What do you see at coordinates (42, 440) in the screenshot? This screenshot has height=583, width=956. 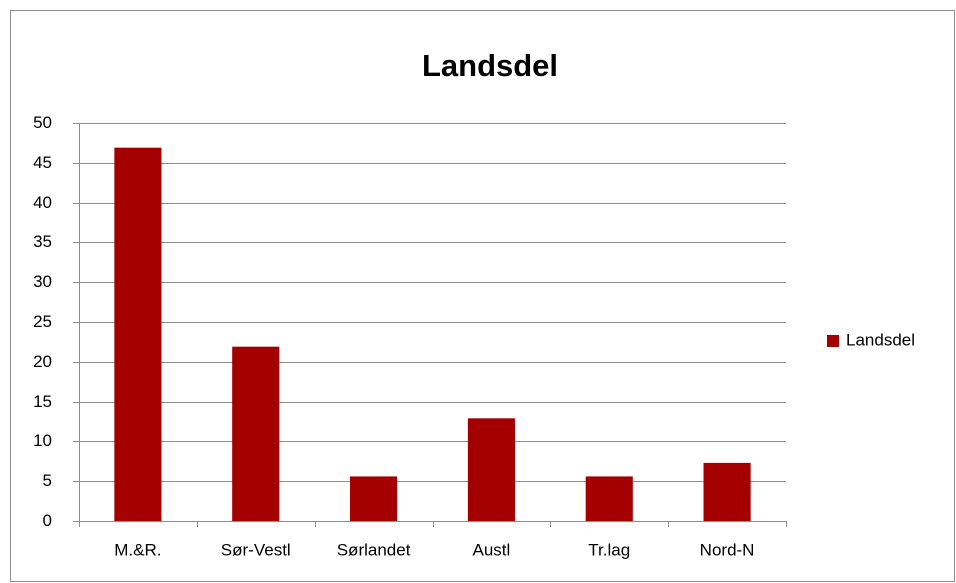 I see `y-tick-label: 10` at bounding box center [42, 440].